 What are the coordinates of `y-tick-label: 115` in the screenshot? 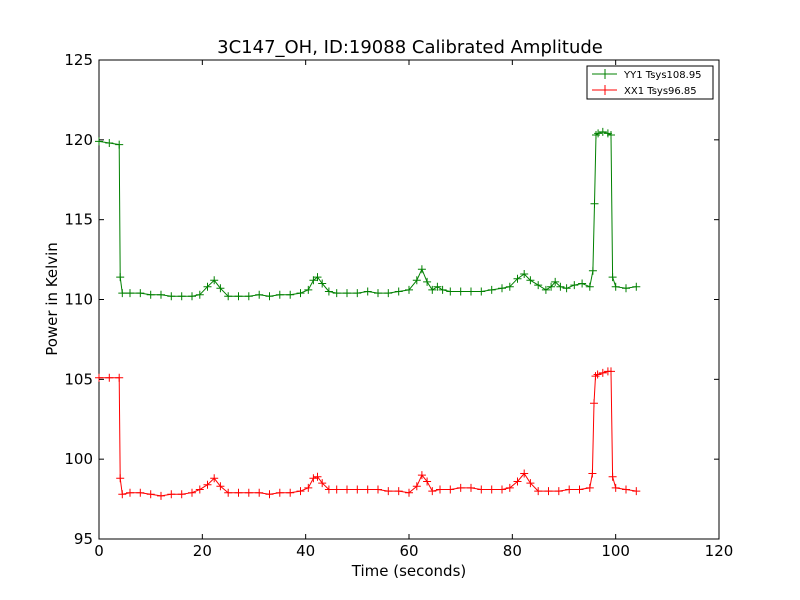 It's located at (78, 220).